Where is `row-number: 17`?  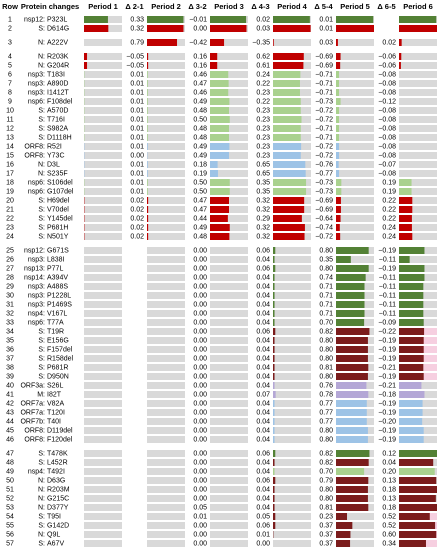
row-number: 17 is located at coordinates (10, 173).